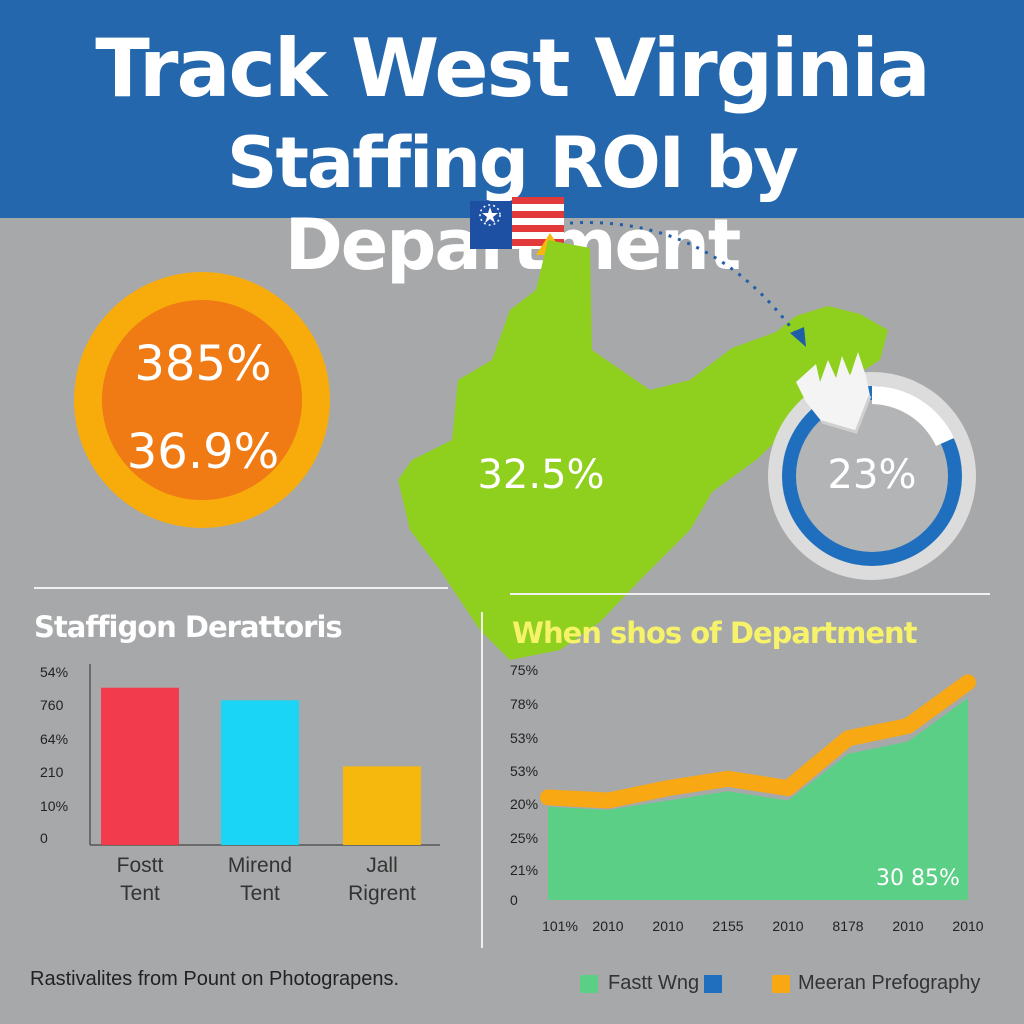  Describe the element at coordinates (524, 870) in the screenshot. I see `area-y-tick: 21%` at that location.